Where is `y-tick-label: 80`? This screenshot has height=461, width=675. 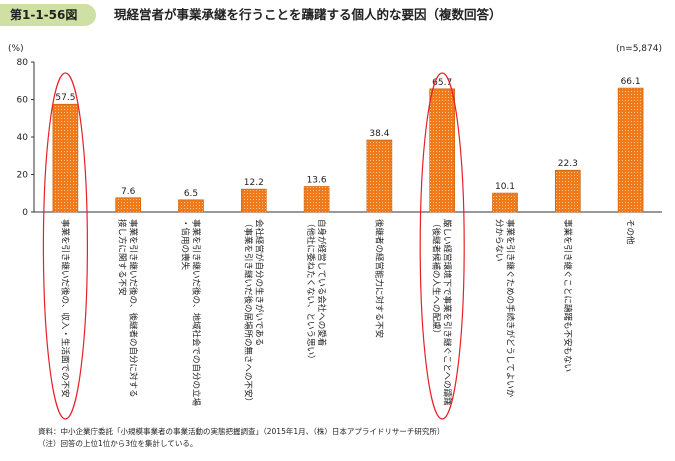 y-tick-label: 80 is located at coordinates (23, 63).